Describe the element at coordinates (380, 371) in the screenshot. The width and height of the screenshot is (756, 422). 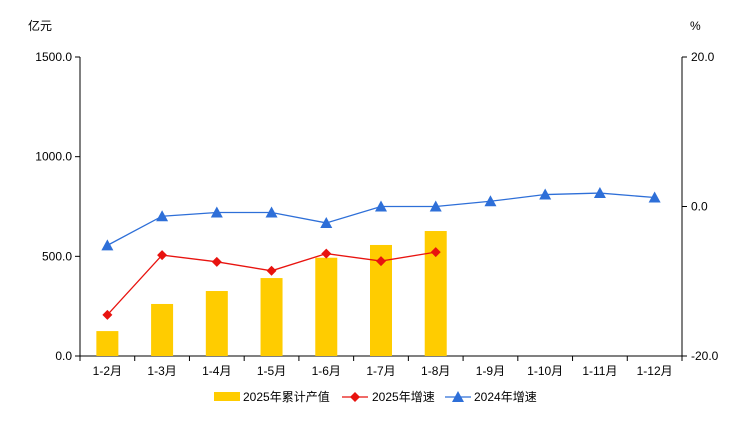
I see `x-tick-label: 1-7月` at that location.